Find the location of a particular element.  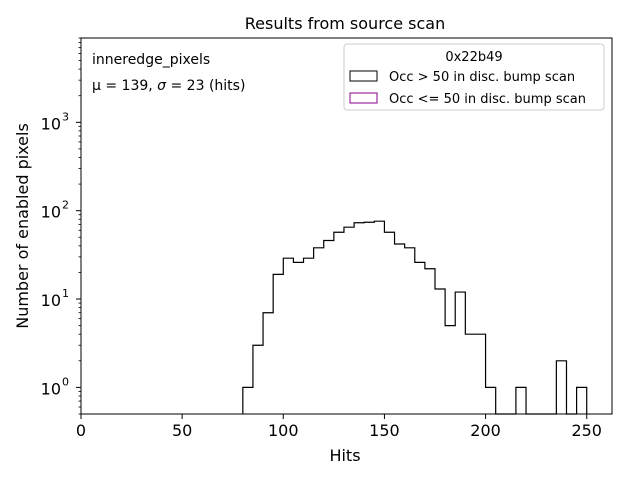

y-tick-exponent: 1 is located at coordinates (65, 293).